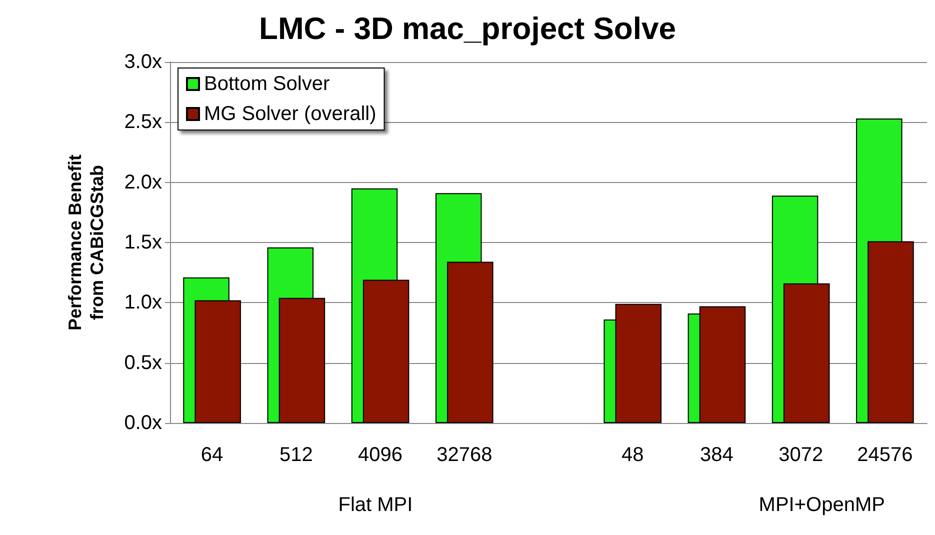 This screenshot has width=935, height=535. I want to click on legend-label: Bottom Solver, so click(267, 84).